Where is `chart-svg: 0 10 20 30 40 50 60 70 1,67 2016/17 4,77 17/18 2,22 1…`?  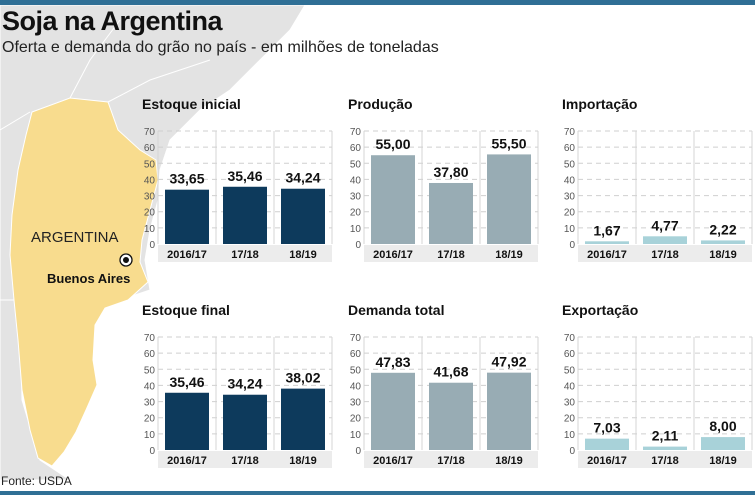
chart-svg: 0 10 20 30 40 50 60 70 1,67 2016/17 4,77 17/18 2,22 1… is located at coordinates (658, 194).